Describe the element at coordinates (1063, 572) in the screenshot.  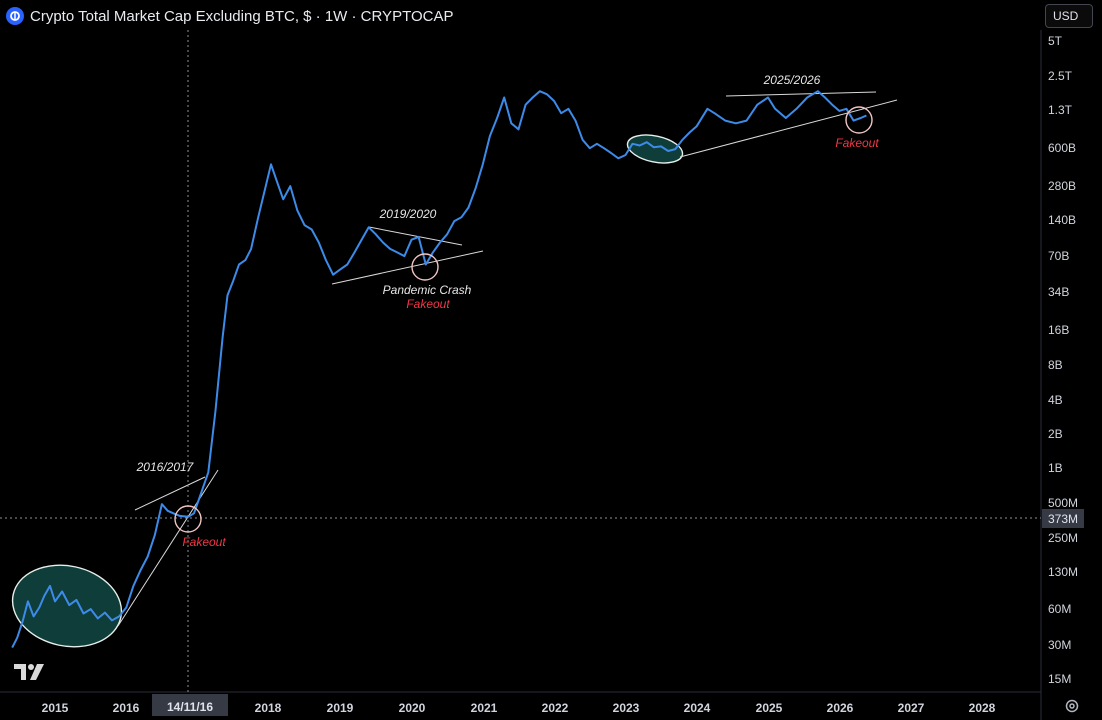
I see `y-tick-130M: 130M` at that location.